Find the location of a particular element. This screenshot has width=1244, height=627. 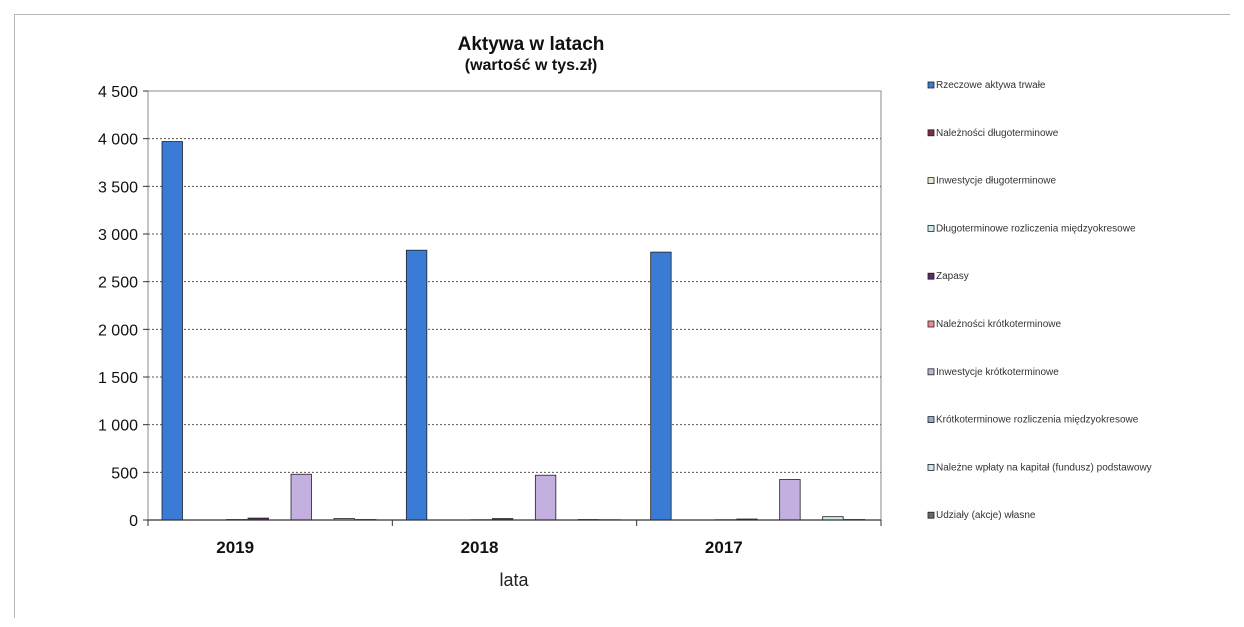

x-axis-label: lata is located at coordinates (514, 580).